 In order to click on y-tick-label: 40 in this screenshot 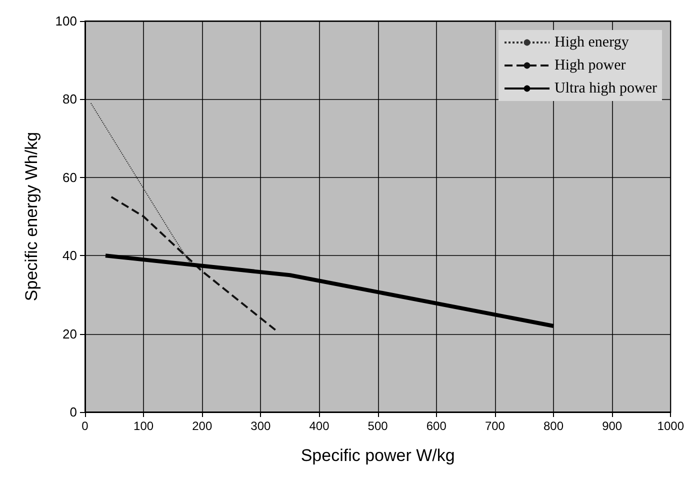, I will do `click(69, 256)`.